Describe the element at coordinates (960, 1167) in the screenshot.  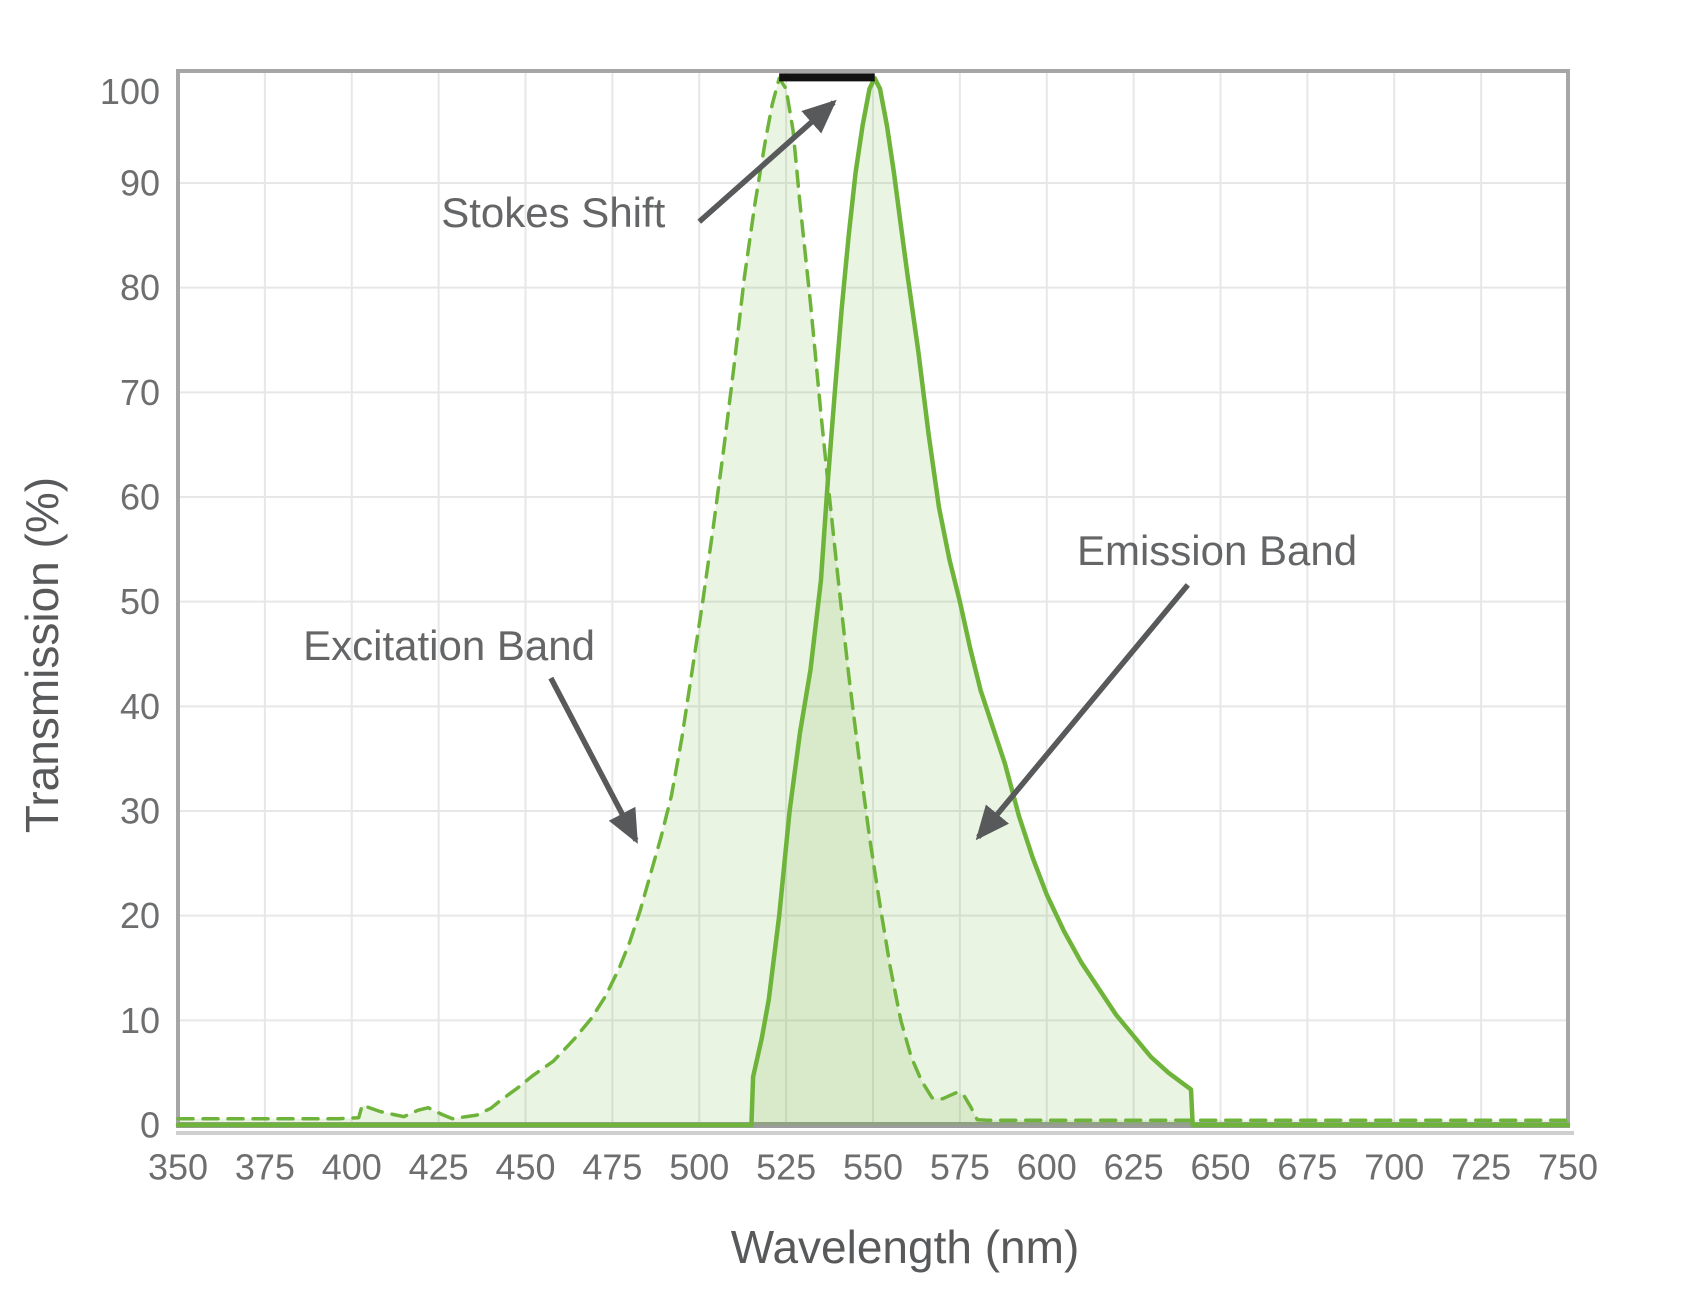
I see `x-tick-label-575: 575` at that location.